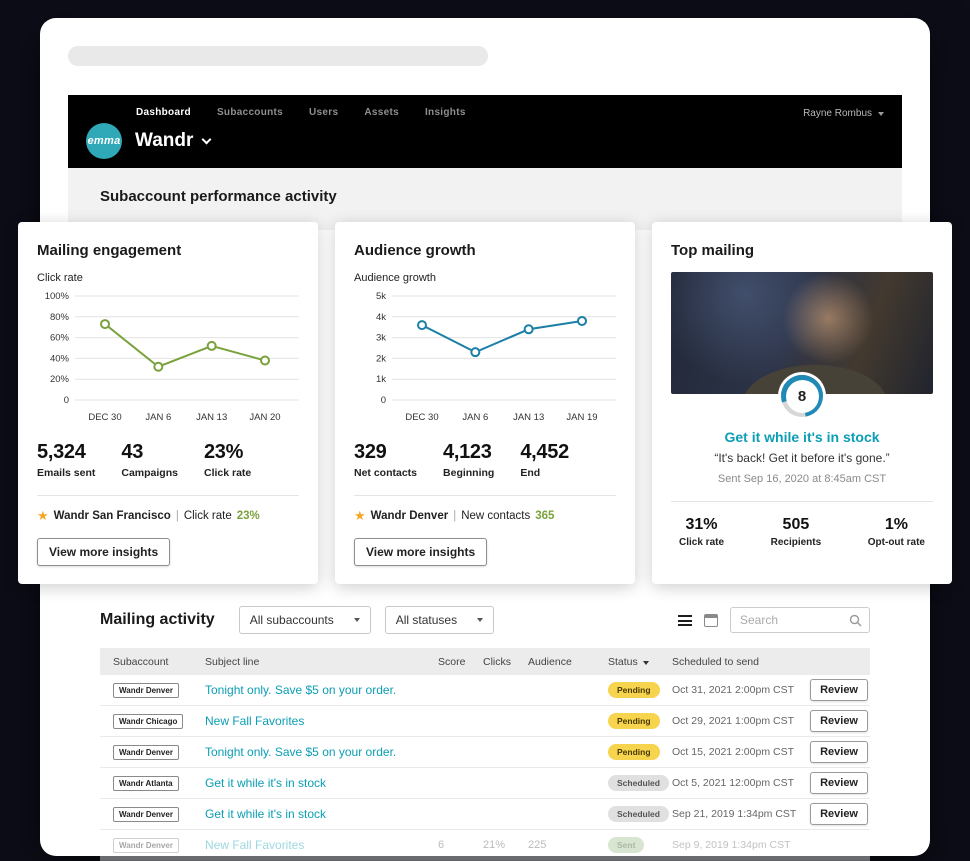  I want to click on stat-recipients: 505 Recipients, so click(796, 532).